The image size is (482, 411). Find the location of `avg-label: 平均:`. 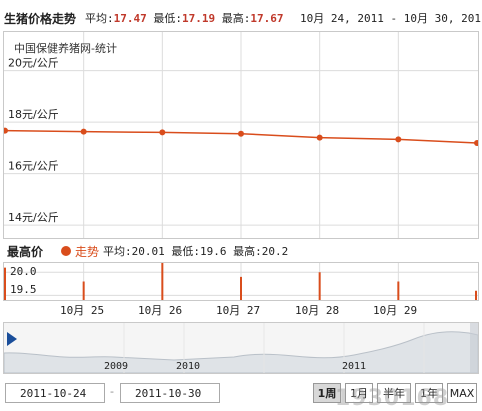

avg-label: 平均: is located at coordinates (99, 18).